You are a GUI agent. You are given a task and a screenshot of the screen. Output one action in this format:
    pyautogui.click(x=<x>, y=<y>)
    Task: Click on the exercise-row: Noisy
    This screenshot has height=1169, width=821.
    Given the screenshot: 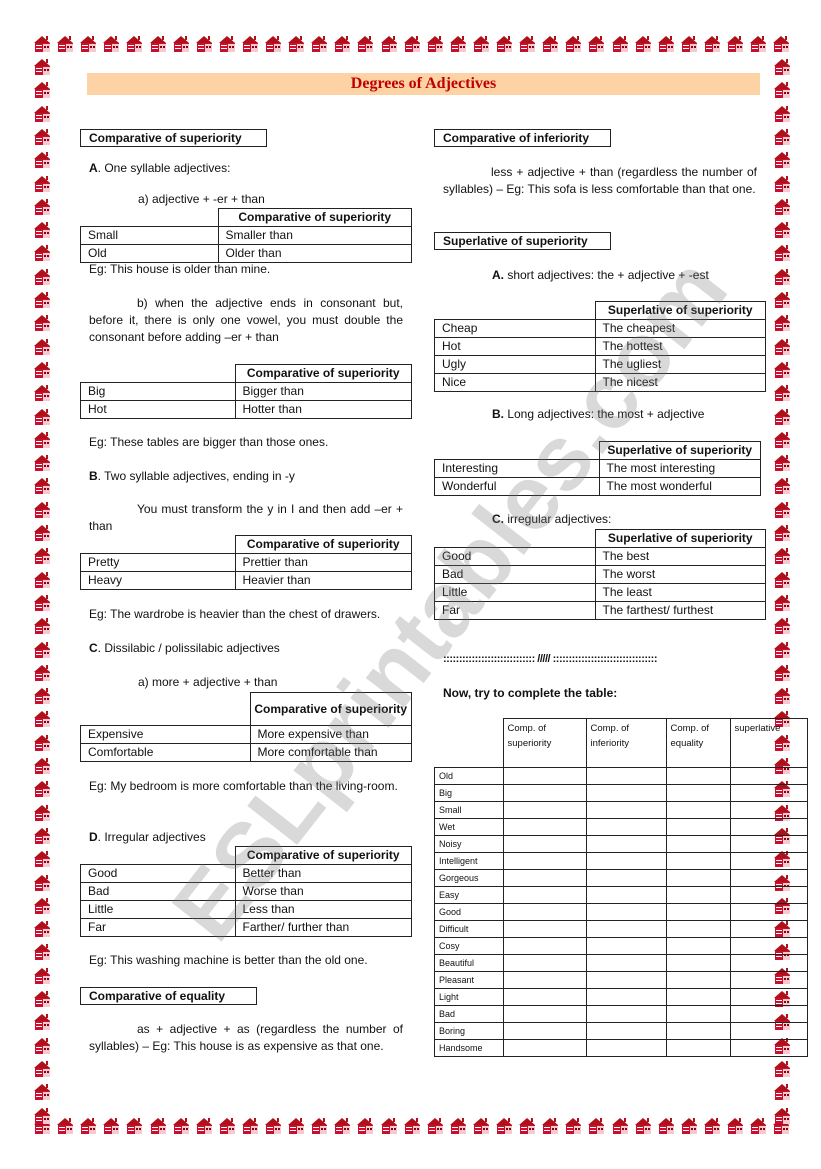 What is the action you would take?
    pyautogui.click(x=621, y=844)
    